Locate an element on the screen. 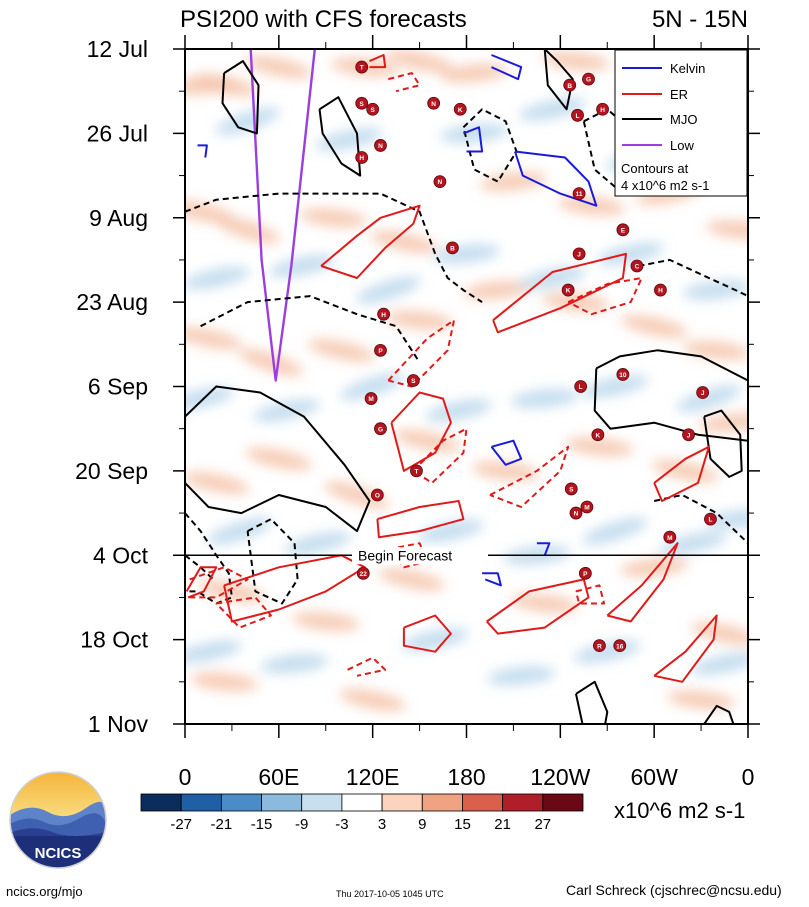 The height and width of the screenshot is (907, 809). storm-marker: P is located at coordinates (380, 350).